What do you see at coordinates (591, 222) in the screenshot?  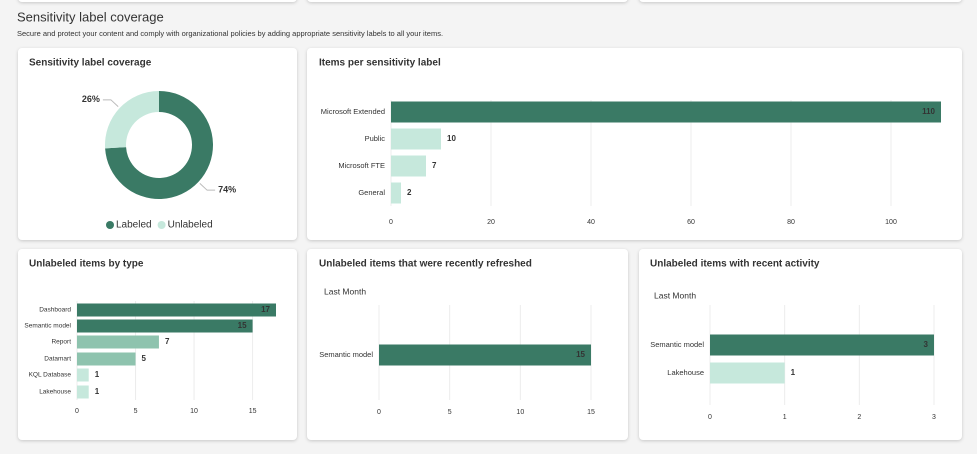 I see `x-tick-label: 40` at bounding box center [591, 222].